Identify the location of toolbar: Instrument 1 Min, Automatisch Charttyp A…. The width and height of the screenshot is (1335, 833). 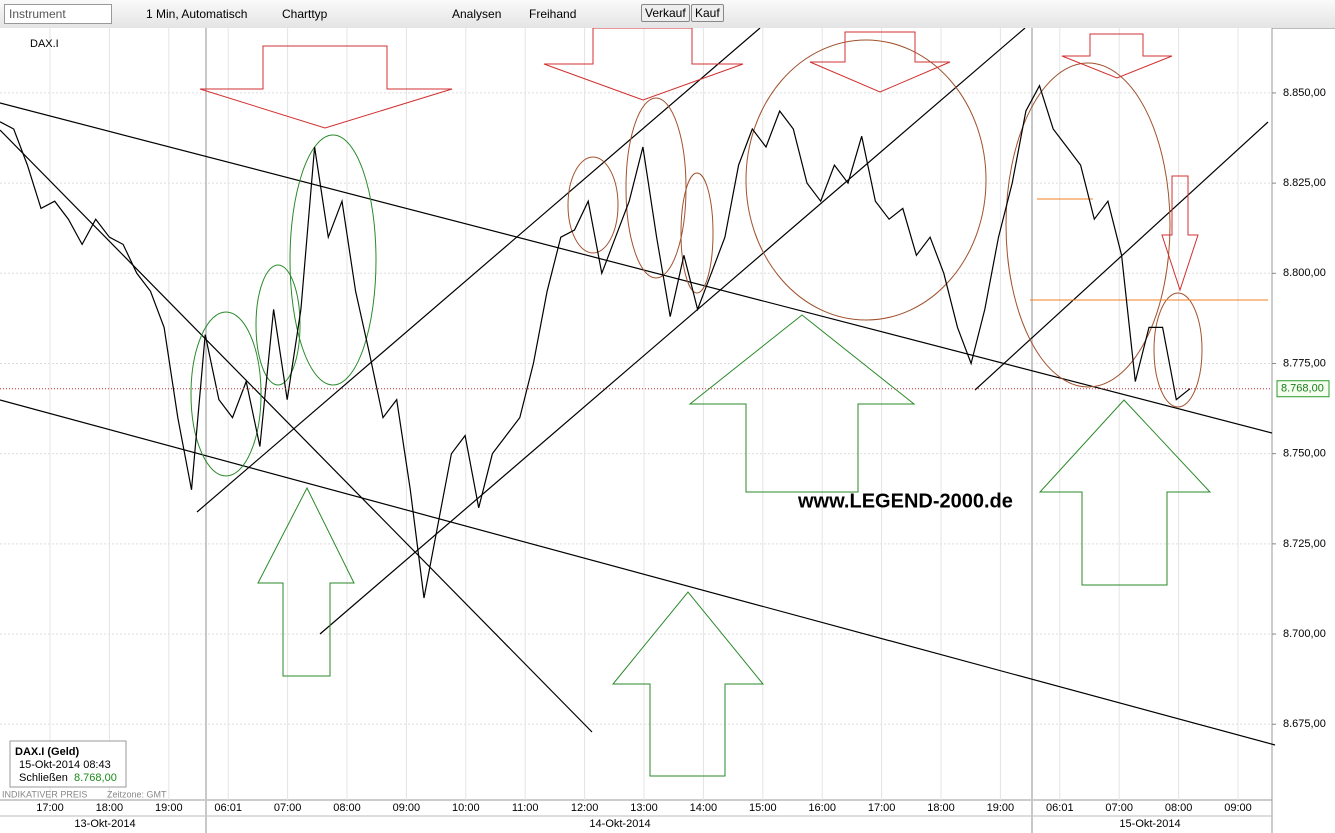
(667, 14).